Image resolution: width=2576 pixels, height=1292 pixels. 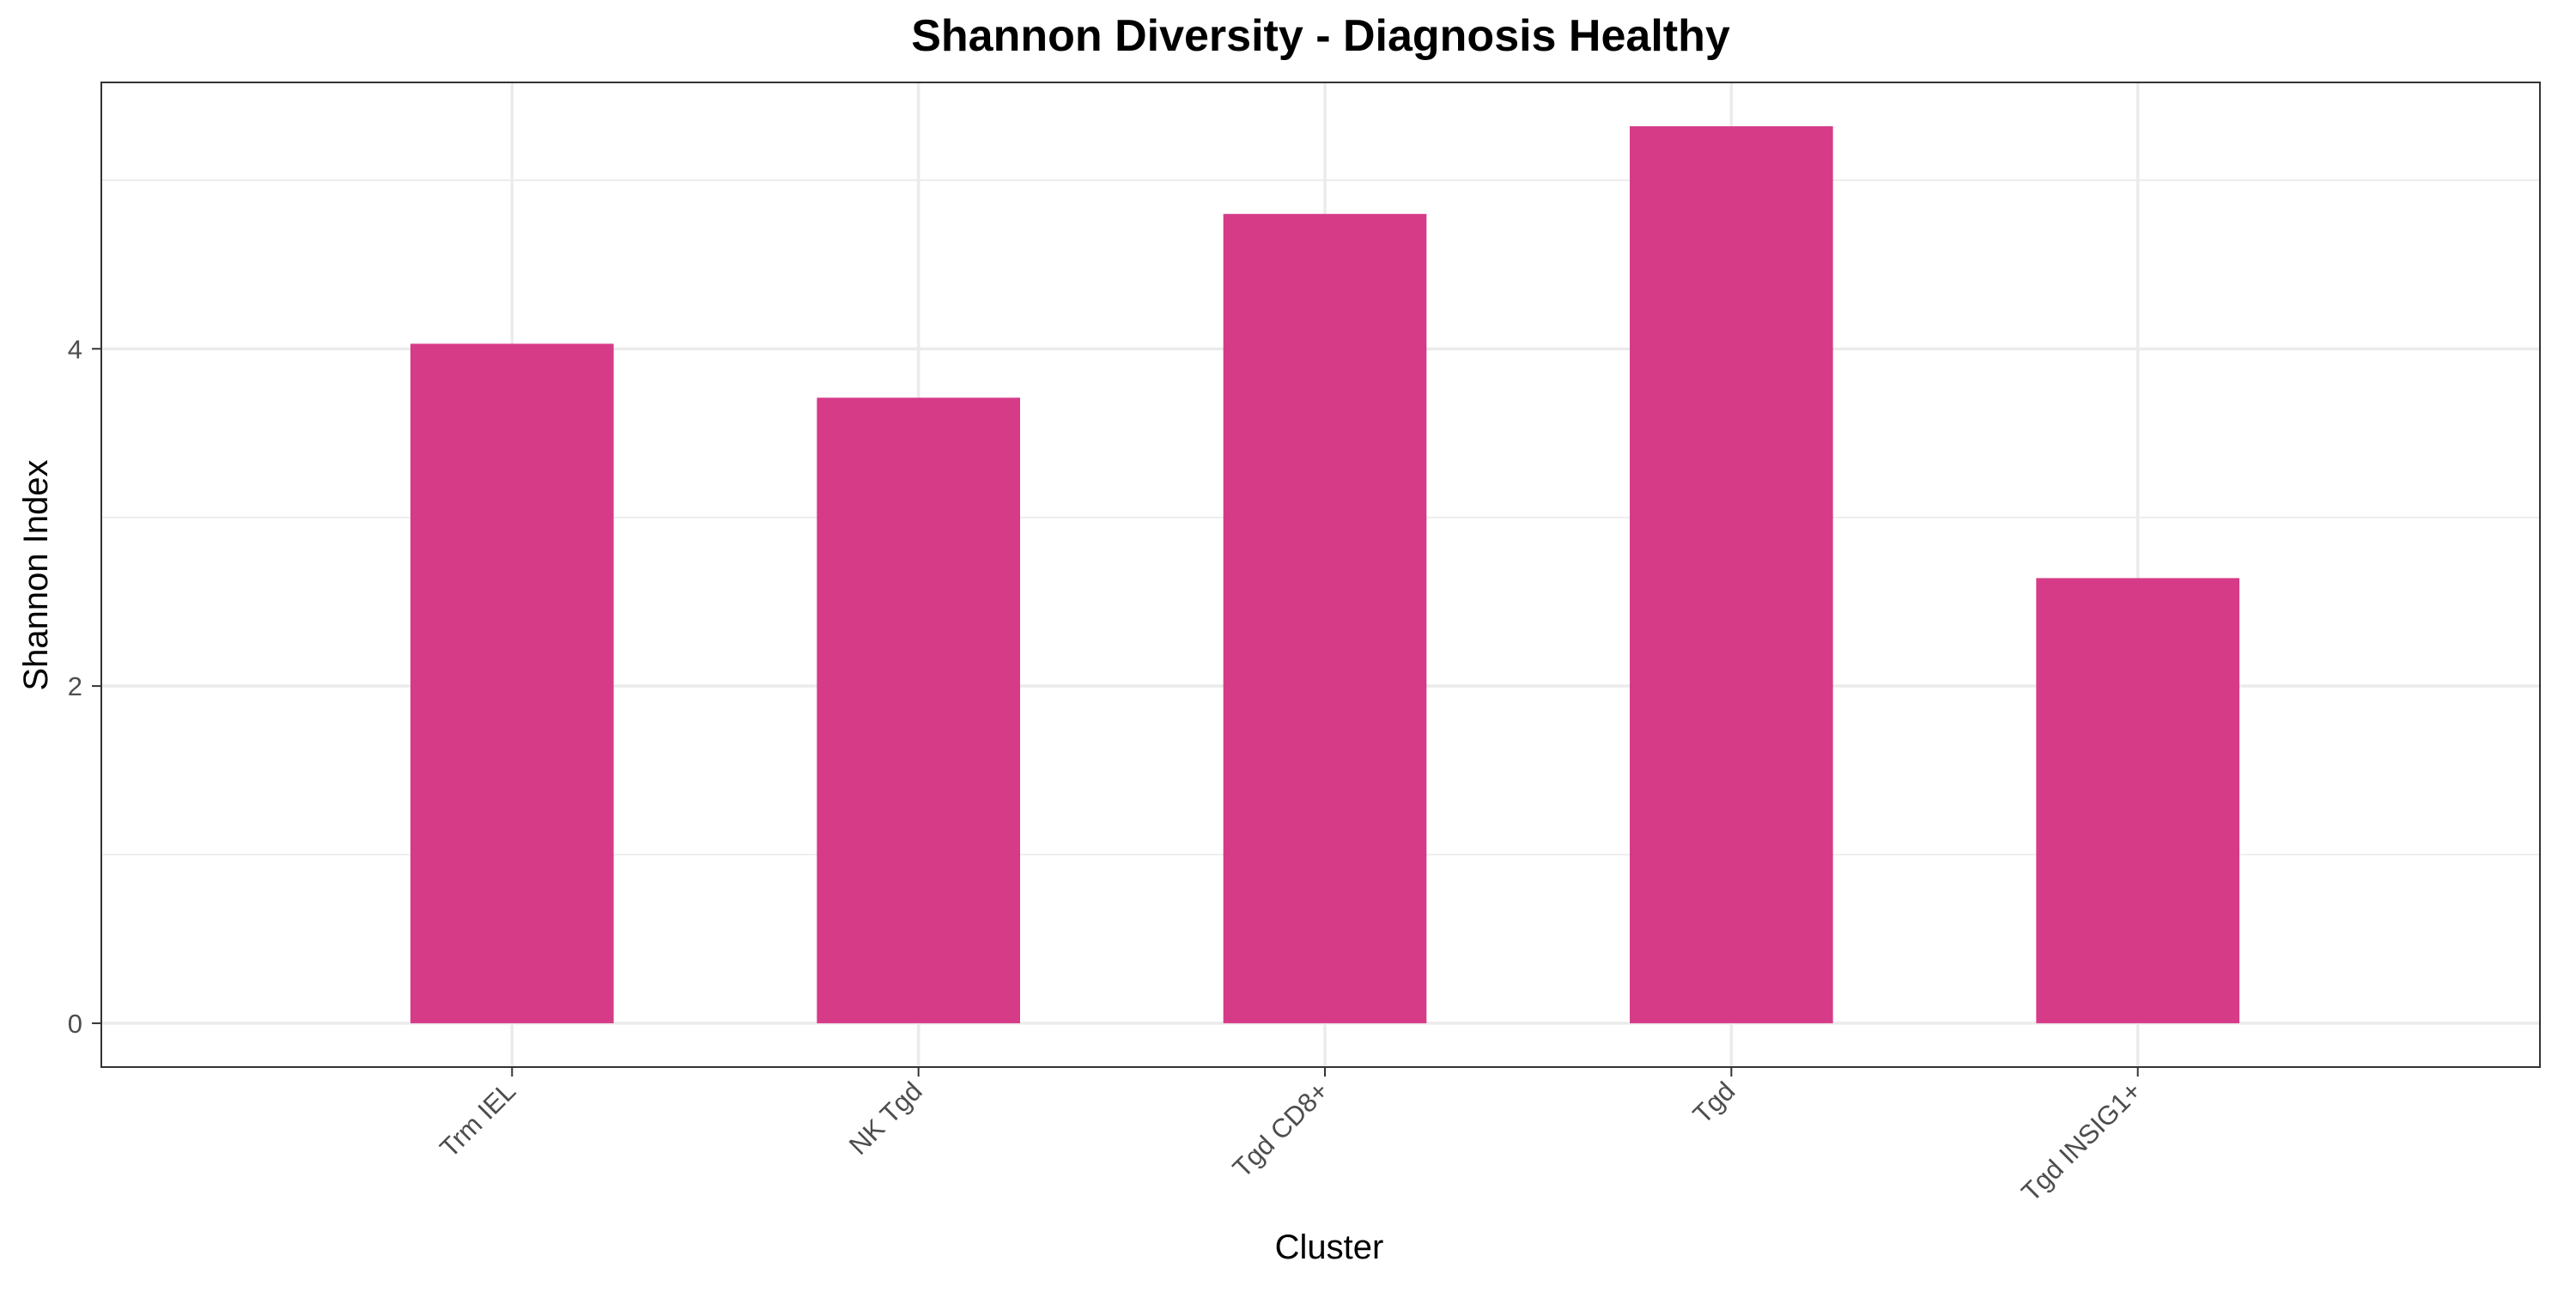 I want to click on chart-title: Shannon Diversity - Diagnosis Healthy, so click(x=1320, y=36).